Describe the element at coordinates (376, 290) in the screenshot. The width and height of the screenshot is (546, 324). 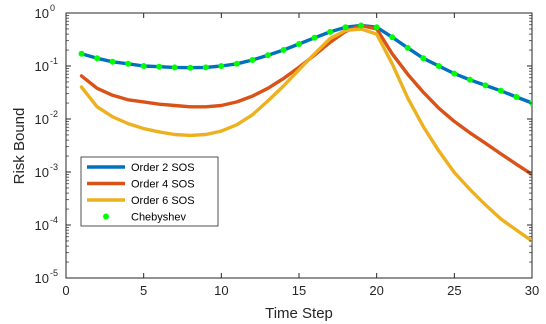
I see `x-tick-label: 20` at that location.